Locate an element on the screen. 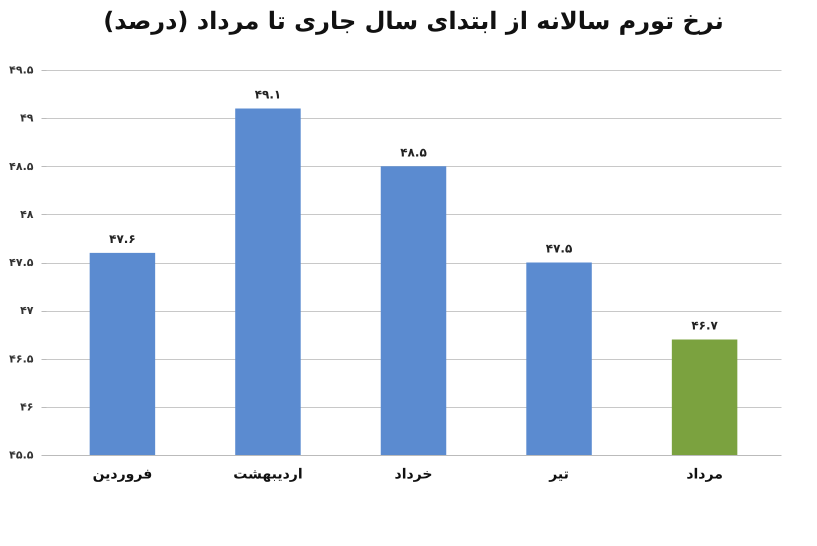 The height and width of the screenshot is (546, 817). data-label: ۴۹.۱ is located at coordinates (268, 95).